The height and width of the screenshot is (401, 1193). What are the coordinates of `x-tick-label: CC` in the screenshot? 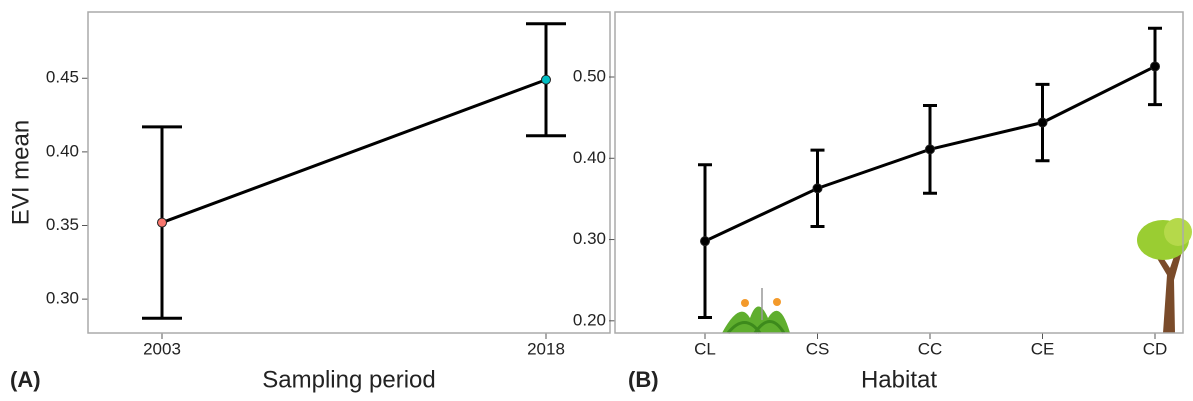 It's located at (930, 348).